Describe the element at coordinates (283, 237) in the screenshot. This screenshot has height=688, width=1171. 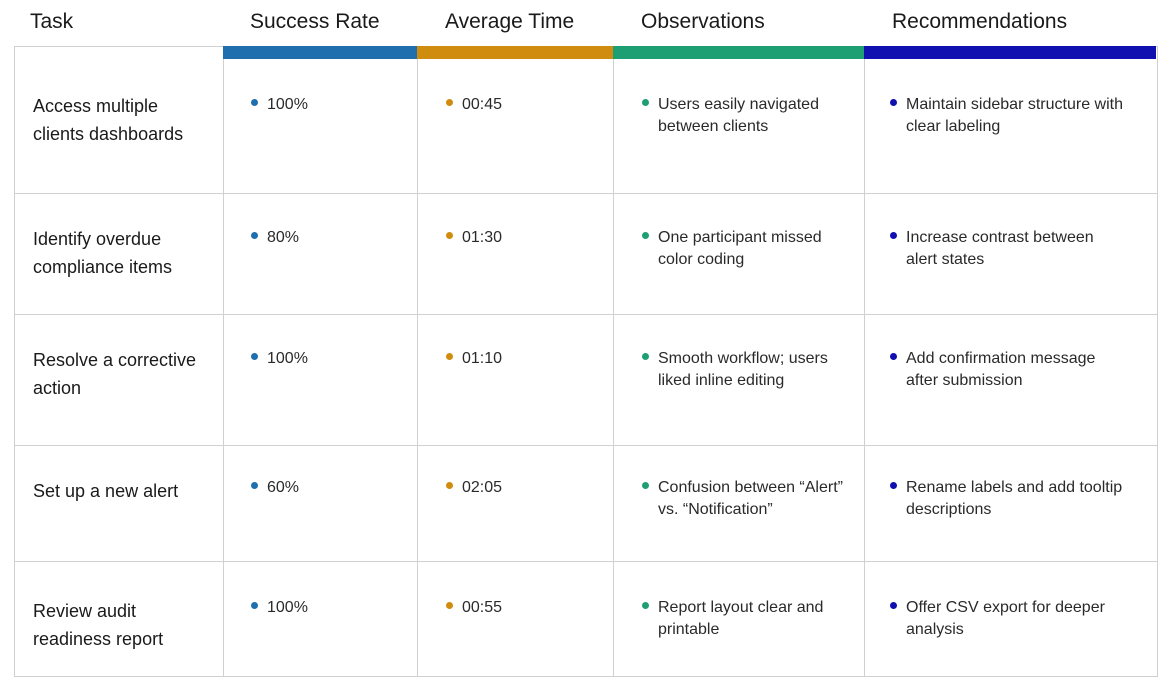
I see `cell-text: 80%` at that location.